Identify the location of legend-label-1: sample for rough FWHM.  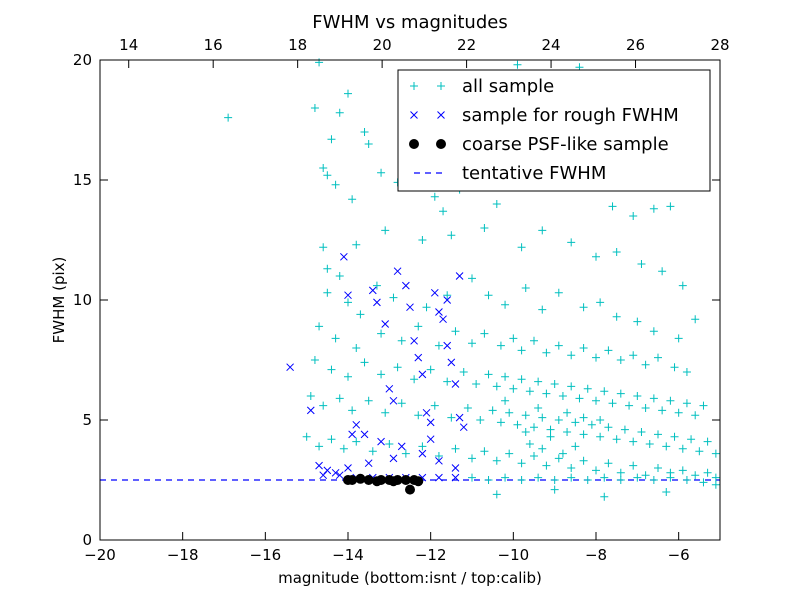
(570, 115).